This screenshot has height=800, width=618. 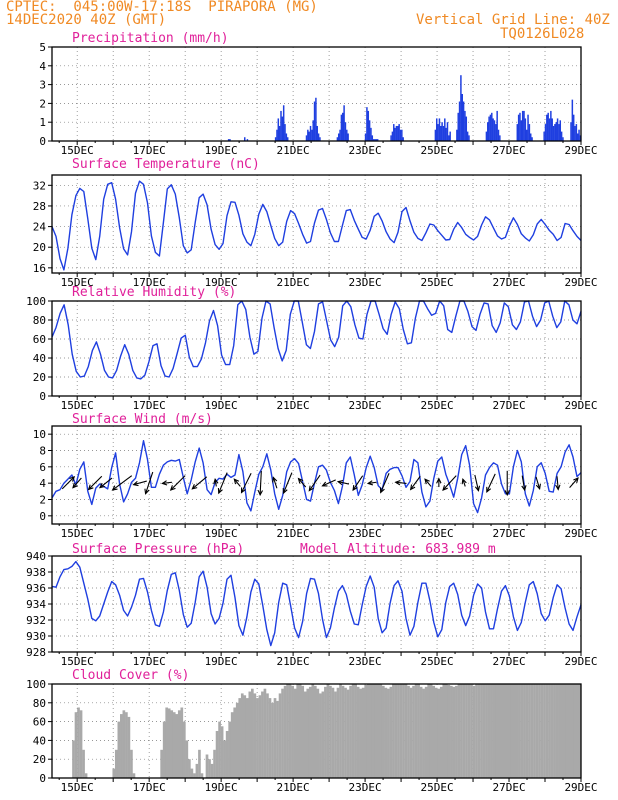 I want to click on precip-ytick-label: 2, so click(x=42, y=103).